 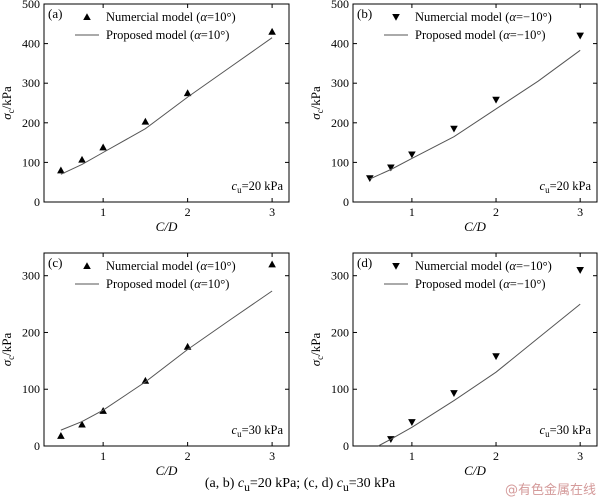 I want to click on legend-marker-swatch, so click(x=396, y=266).